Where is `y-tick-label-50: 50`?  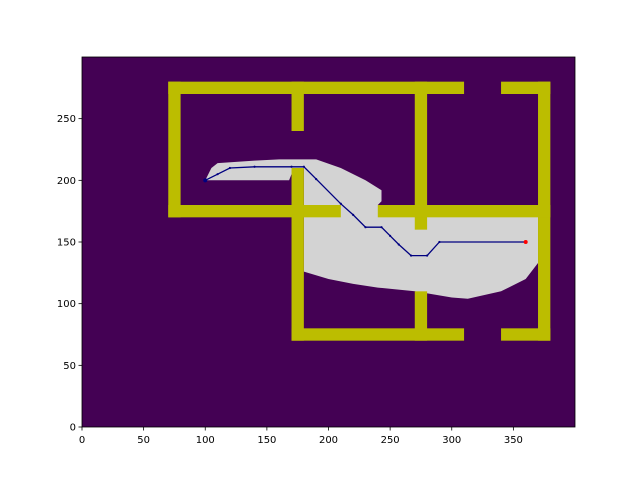 y-tick-label-50: 50 is located at coordinates (69, 366).